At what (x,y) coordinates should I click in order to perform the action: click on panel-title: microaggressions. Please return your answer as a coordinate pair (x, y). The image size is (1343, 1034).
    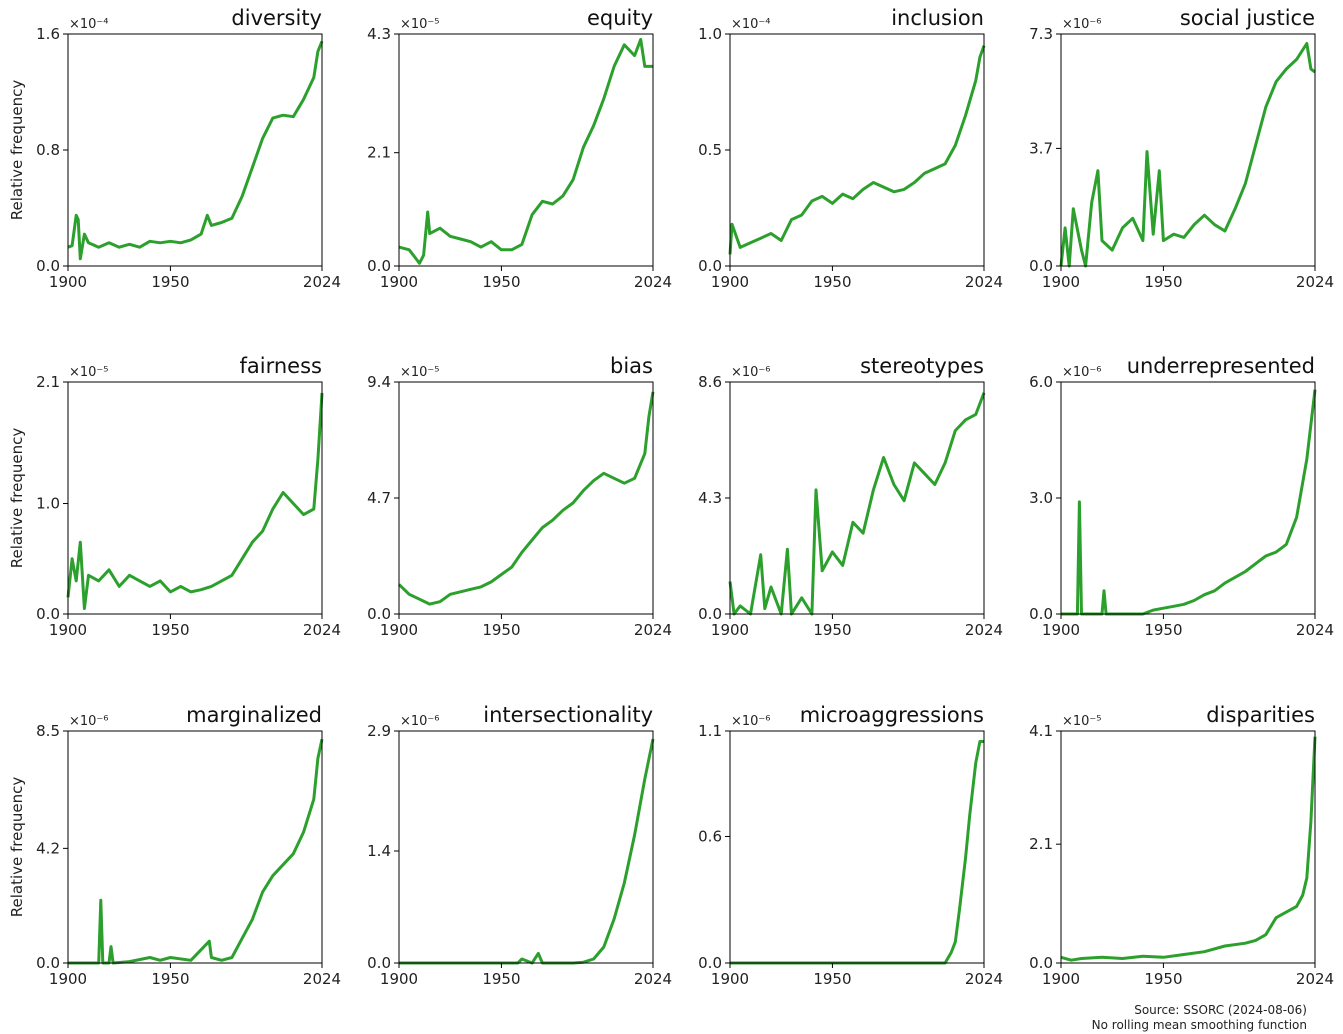
    Looking at the image, I should click on (892, 715).